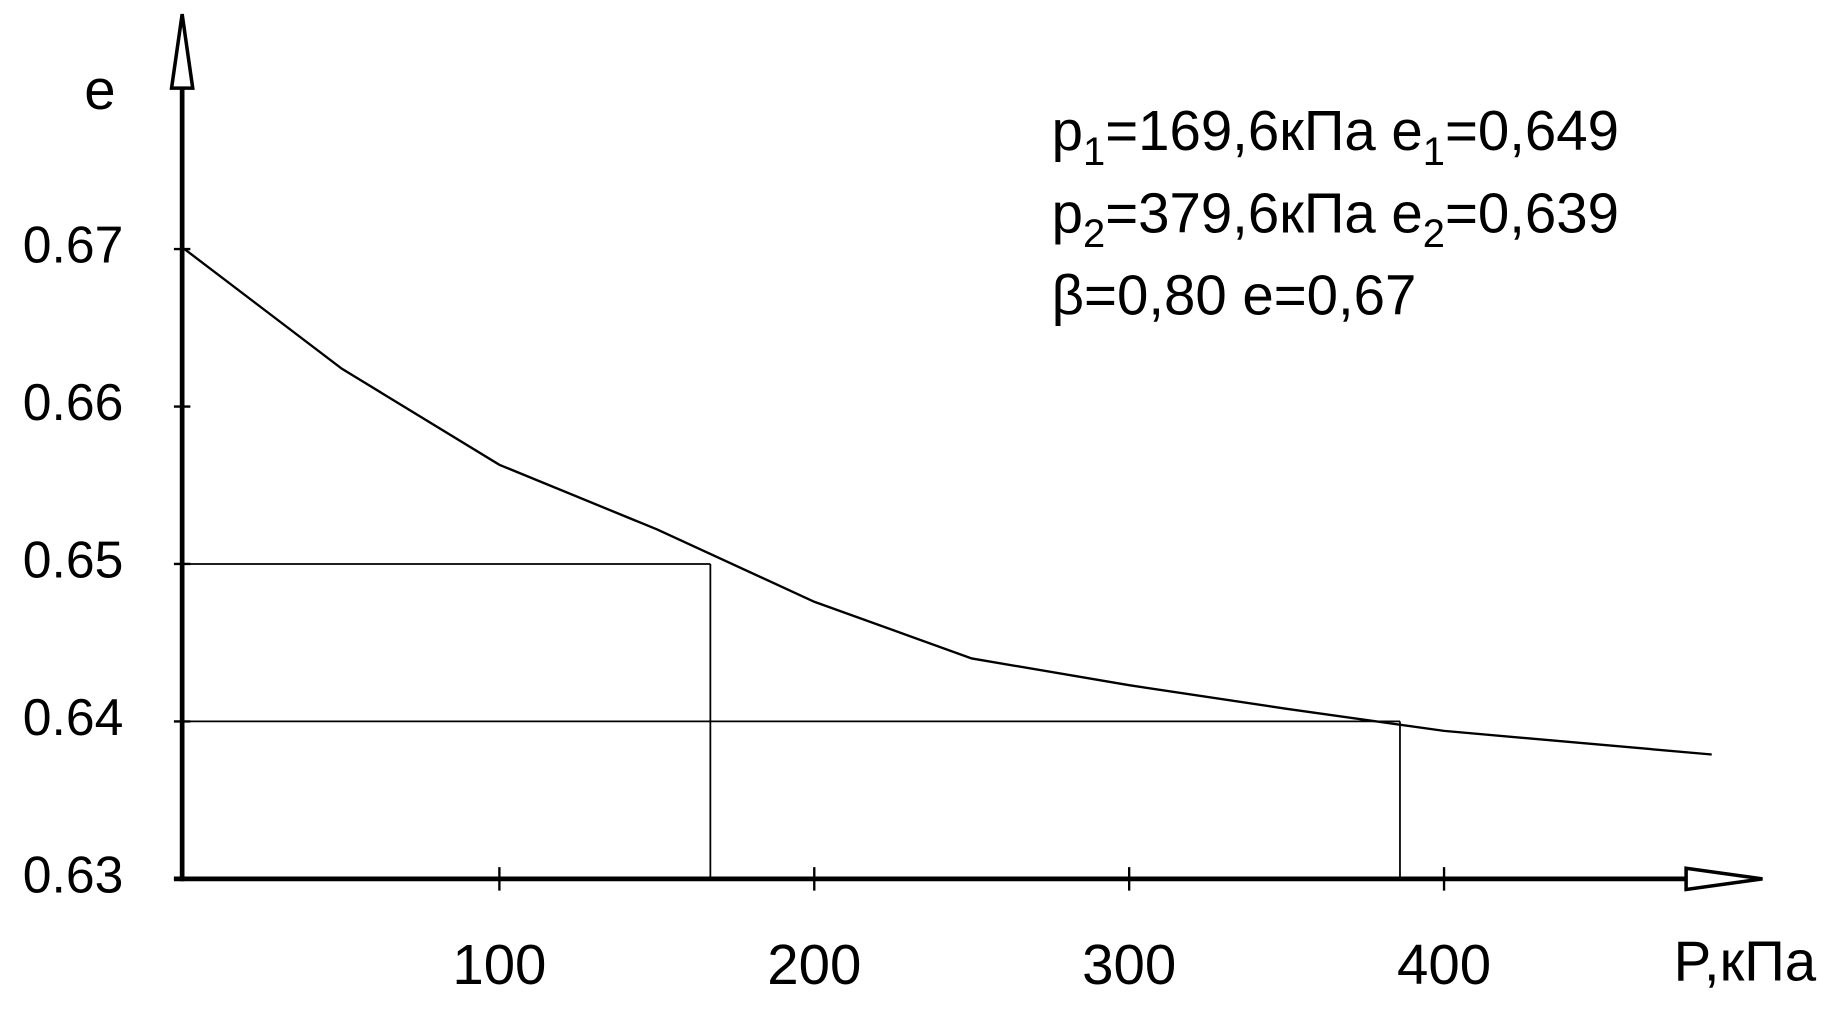 The height and width of the screenshot is (1010, 1833). I want to click on x-tick-label: 100, so click(499, 964).